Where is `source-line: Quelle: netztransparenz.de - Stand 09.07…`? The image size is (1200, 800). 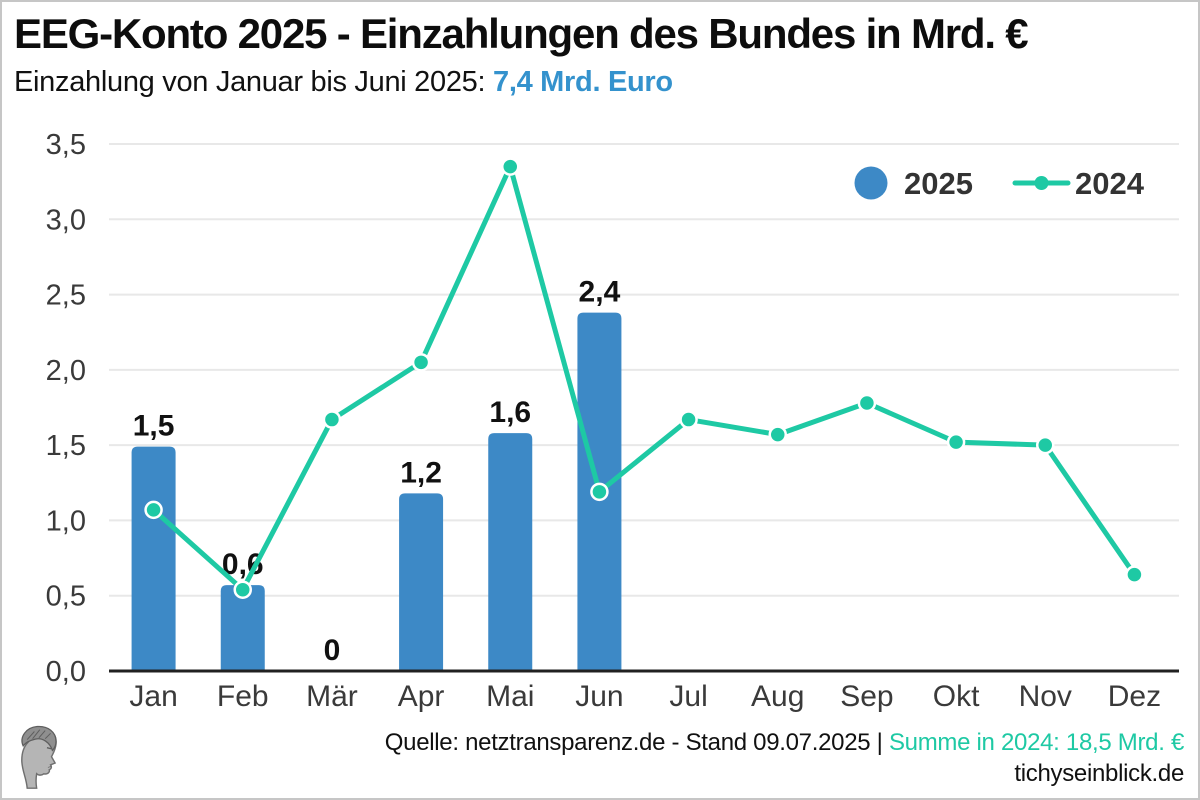 source-line: Quelle: netztransparenz.de - Stand 09.07… is located at coordinates (784, 743).